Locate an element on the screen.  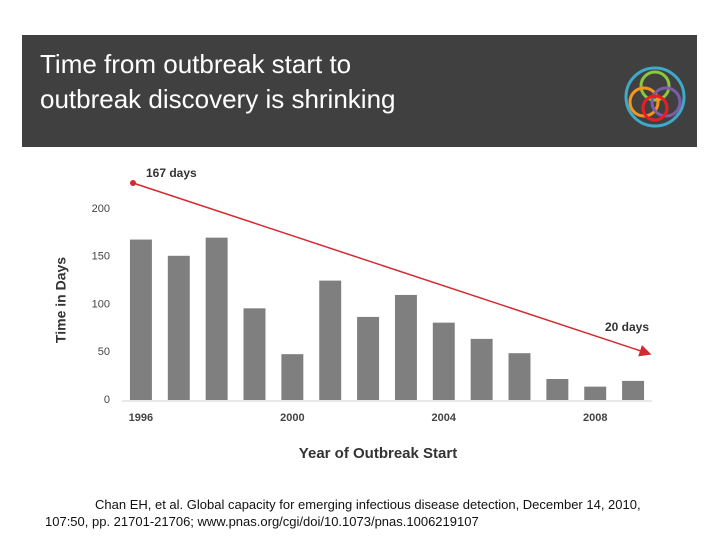
y-tick-label: 150 is located at coordinates (101, 257).